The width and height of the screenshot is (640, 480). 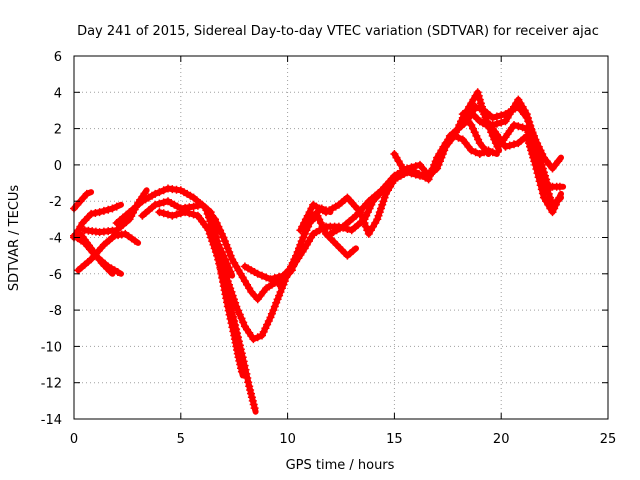 I want to click on y-tick-label: -10, so click(x=51, y=347).